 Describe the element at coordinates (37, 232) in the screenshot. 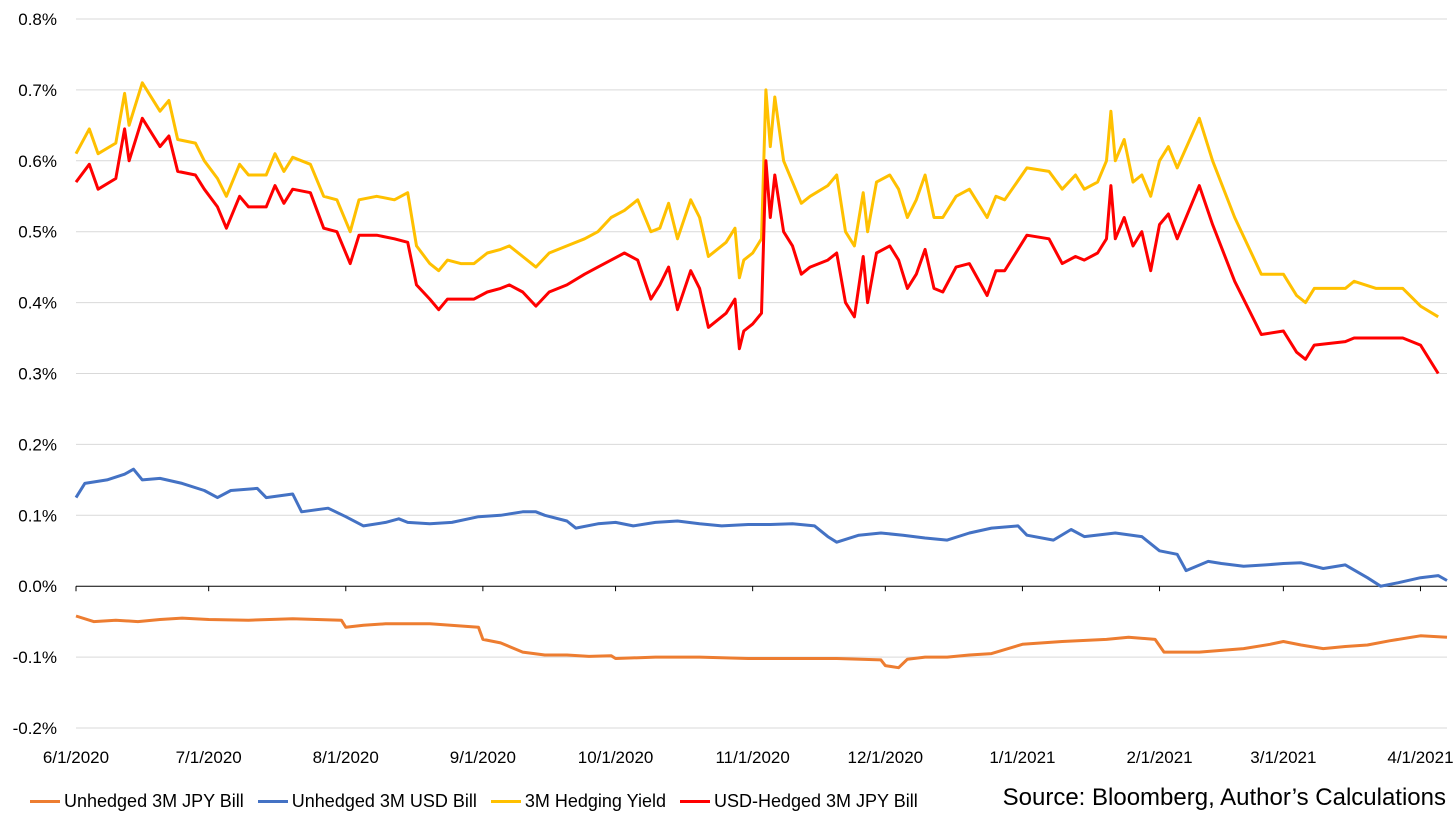

I see `y-tick-label: 0.5%` at that location.